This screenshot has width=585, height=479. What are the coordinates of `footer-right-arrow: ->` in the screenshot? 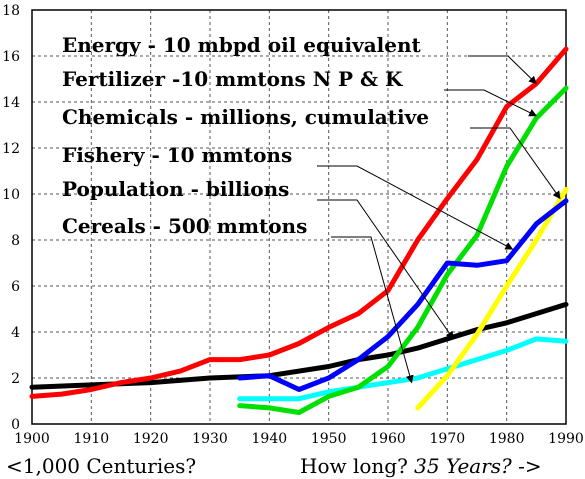 It's located at (527, 466).